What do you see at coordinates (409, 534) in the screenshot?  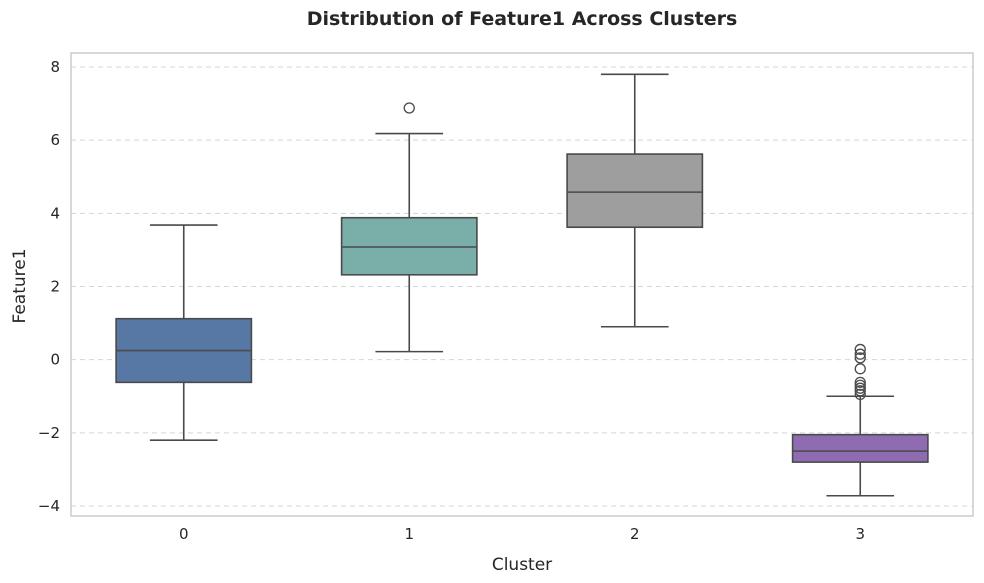 I see `x-tick-label: 1` at bounding box center [409, 534].